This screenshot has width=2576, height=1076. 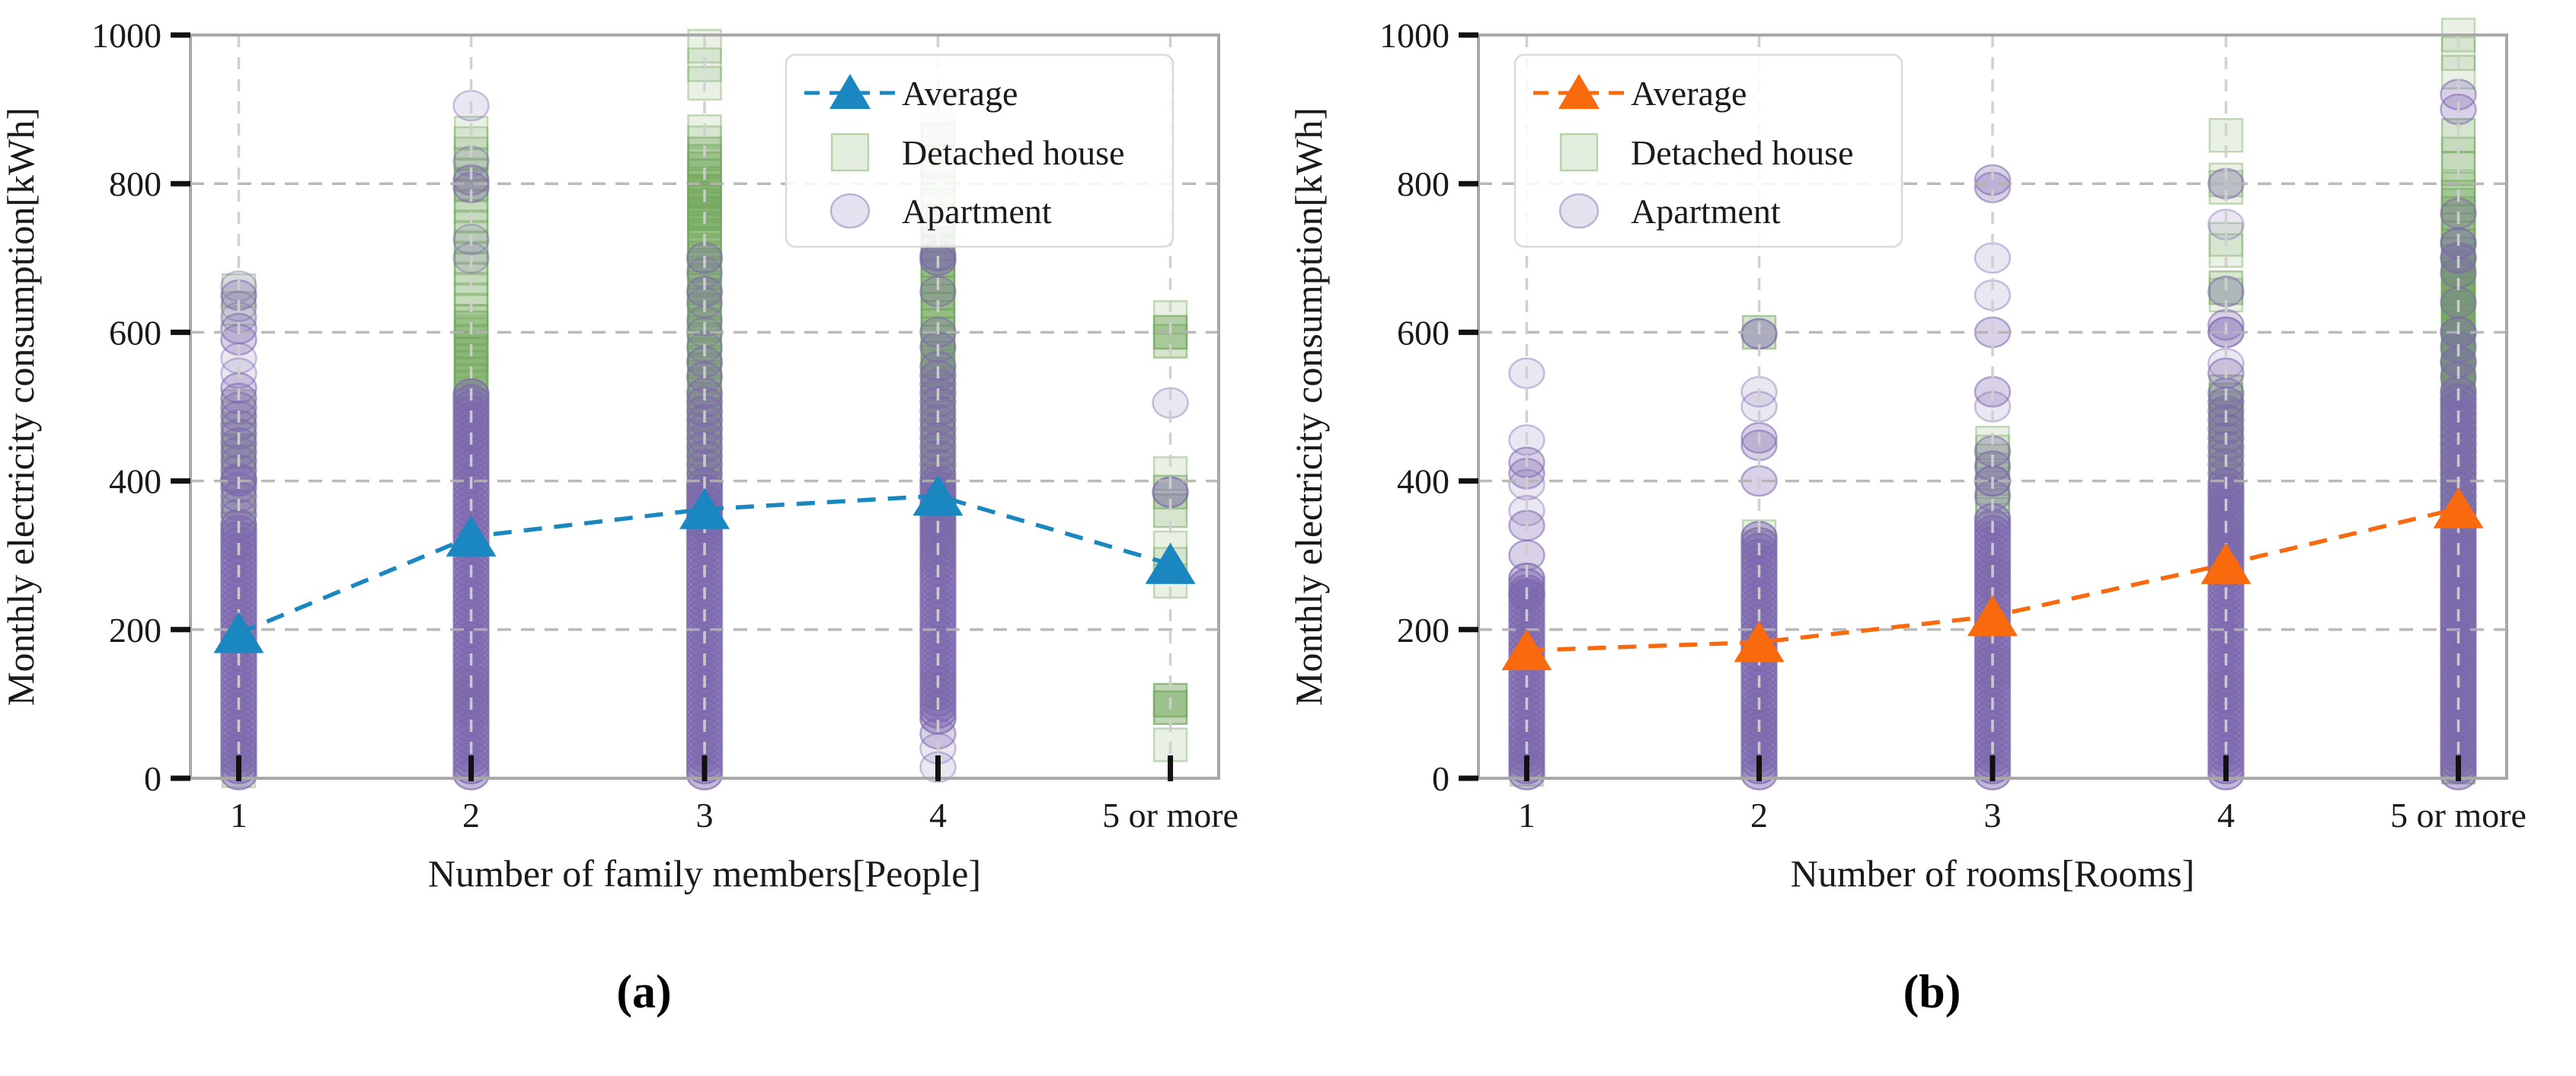 I want to click on caption-b: (b), so click(x=1932, y=992).